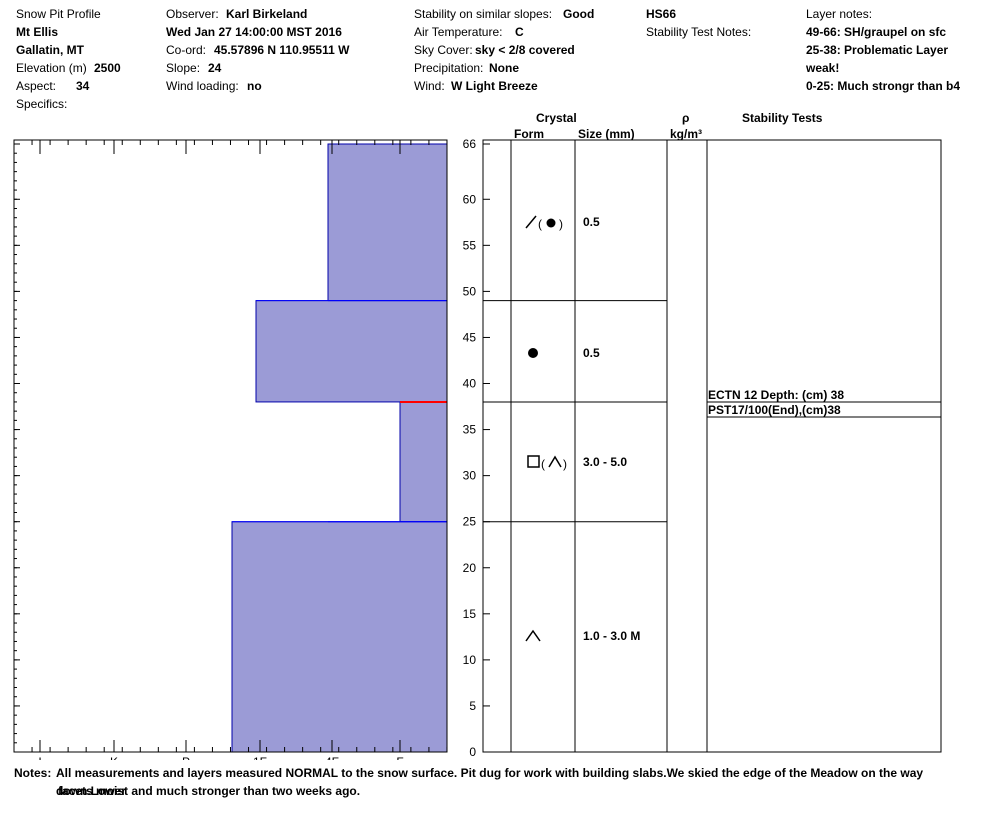 Image resolution: width=994 pixels, height=840 pixels. I want to click on facet-square, so click(533, 461).